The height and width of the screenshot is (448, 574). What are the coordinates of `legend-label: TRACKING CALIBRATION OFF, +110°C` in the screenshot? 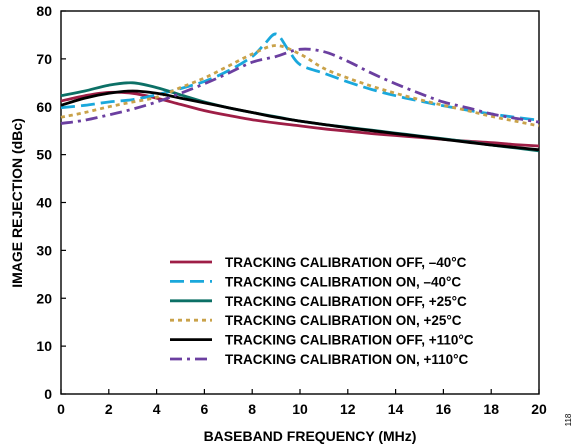 It's located at (349, 340).